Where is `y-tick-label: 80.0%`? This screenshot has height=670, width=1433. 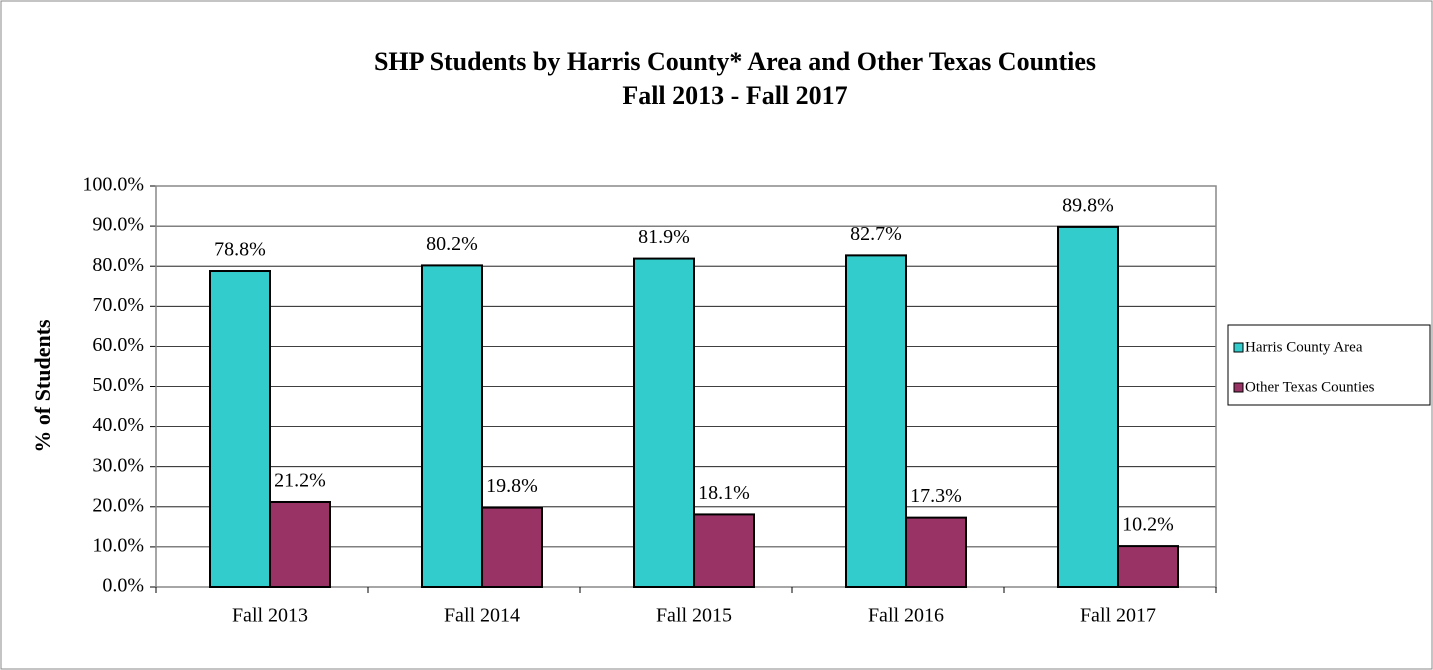
y-tick-label: 80.0% is located at coordinates (118, 265).